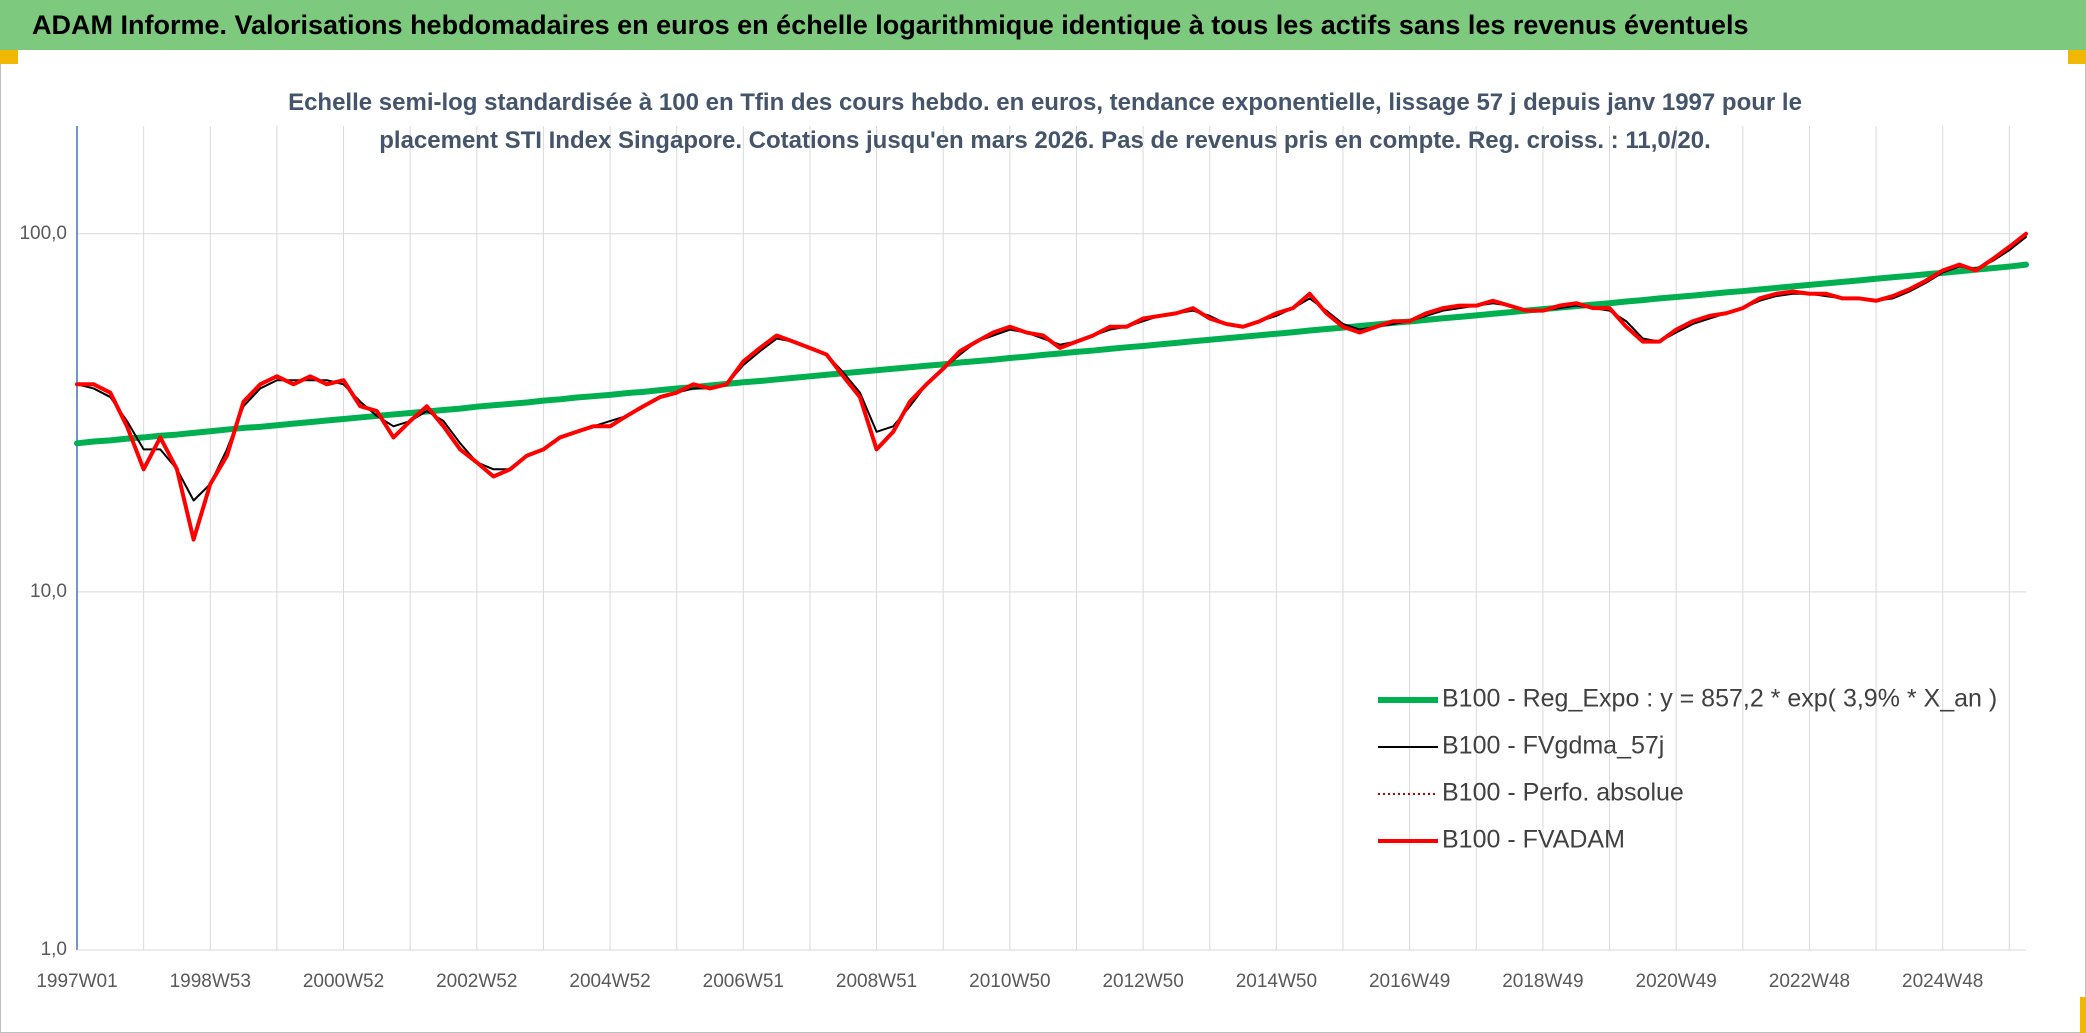 The image size is (2086, 1033). Describe the element at coordinates (43, 233) in the screenshot. I see `y-tick-label: 100,0` at that location.